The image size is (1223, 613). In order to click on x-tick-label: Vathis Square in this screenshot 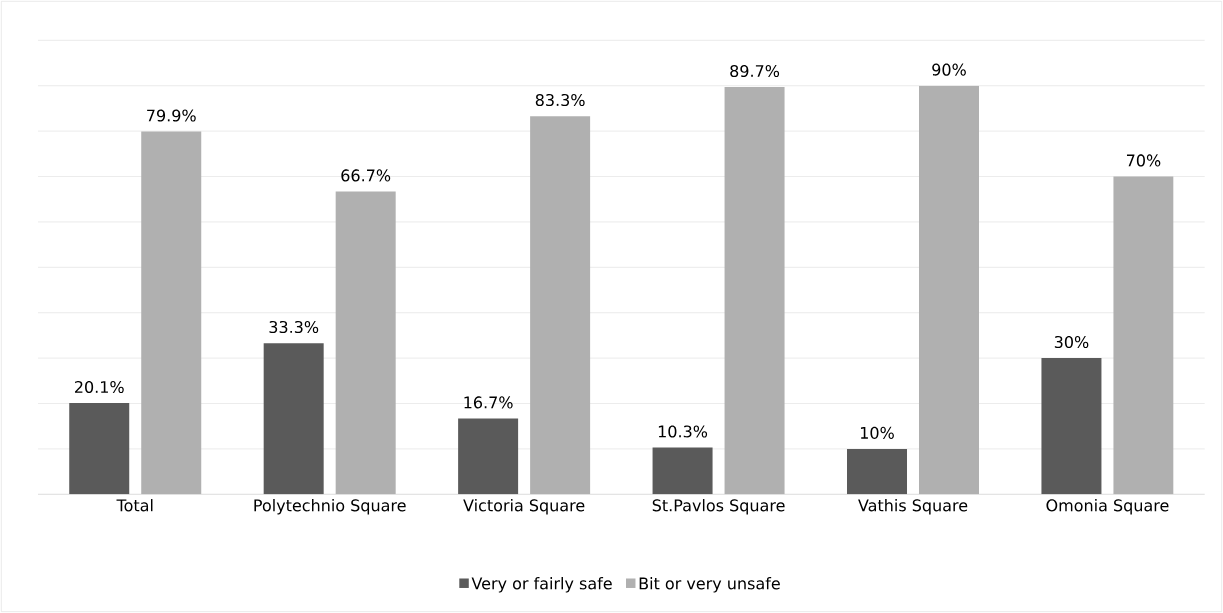, I will do `click(913, 507)`.